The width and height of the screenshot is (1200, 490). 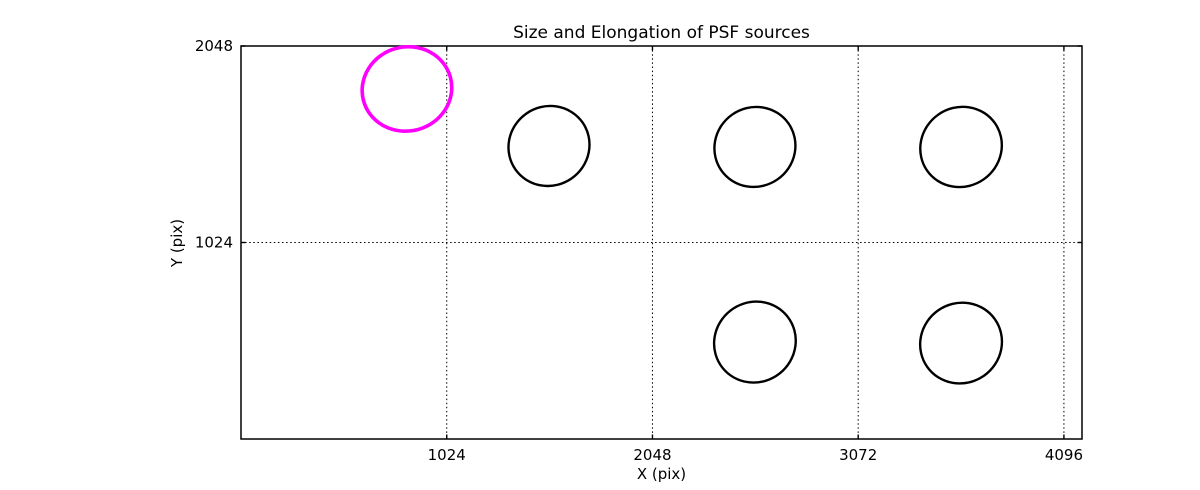 What do you see at coordinates (661, 474) in the screenshot?
I see `x-axis-label: X (pix)` at bounding box center [661, 474].